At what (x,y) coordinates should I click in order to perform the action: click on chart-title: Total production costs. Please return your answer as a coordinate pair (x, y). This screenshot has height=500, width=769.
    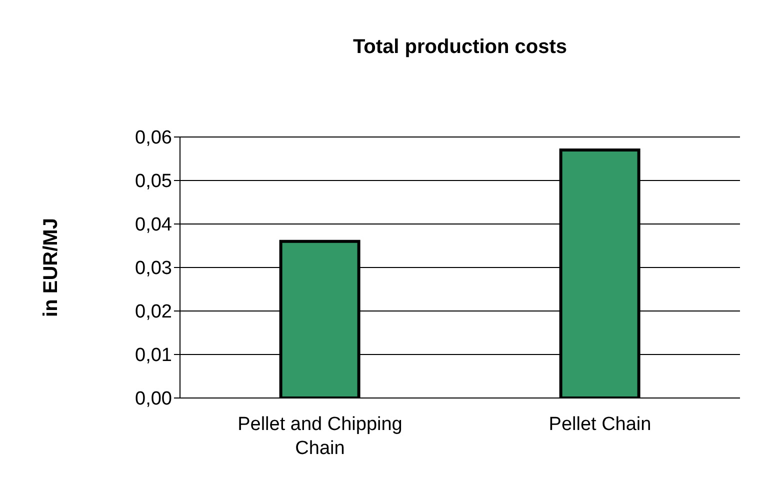
    Looking at the image, I should click on (460, 47).